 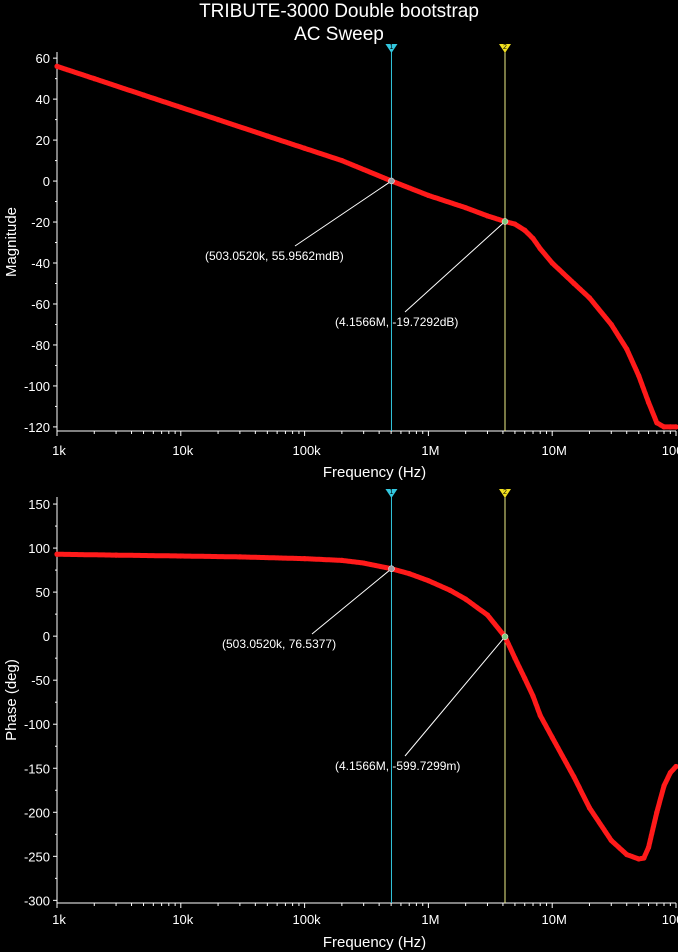 What do you see at coordinates (455, 696) in the screenshot?
I see `phase-cursor-2-leader` at bounding box center [455, 696].